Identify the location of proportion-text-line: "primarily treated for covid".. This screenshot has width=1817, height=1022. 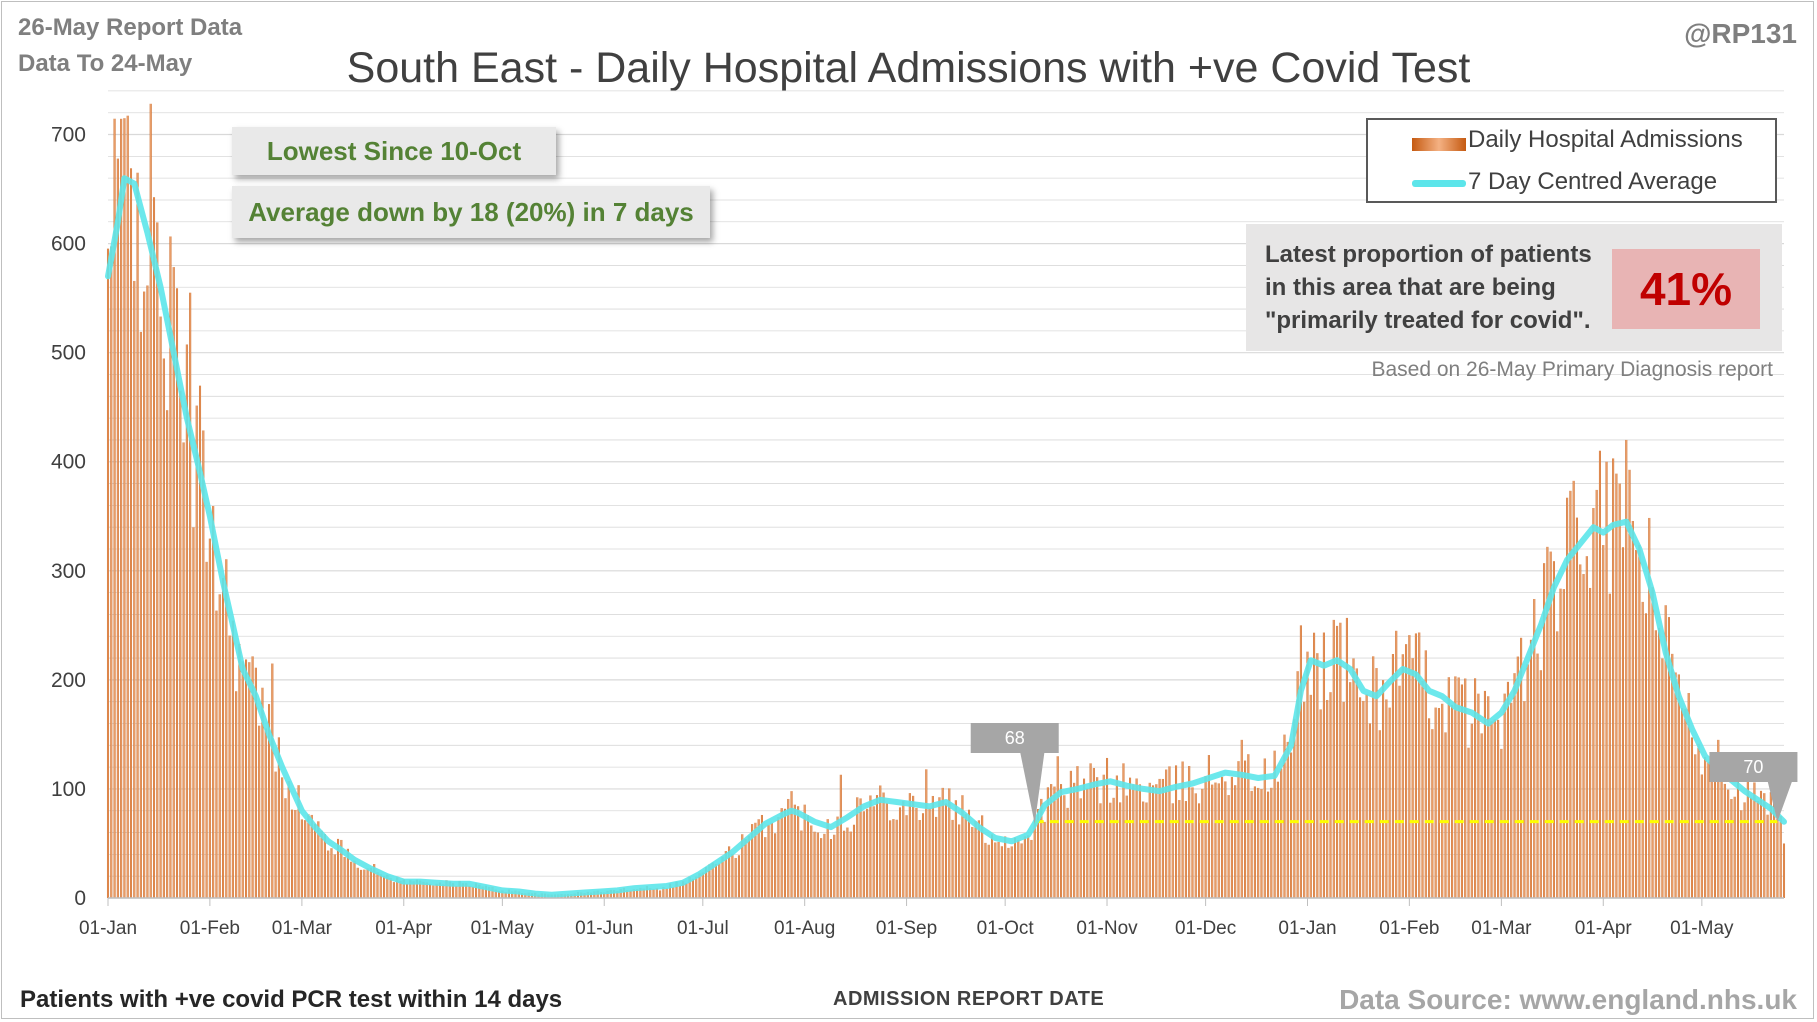
(1428, 320).